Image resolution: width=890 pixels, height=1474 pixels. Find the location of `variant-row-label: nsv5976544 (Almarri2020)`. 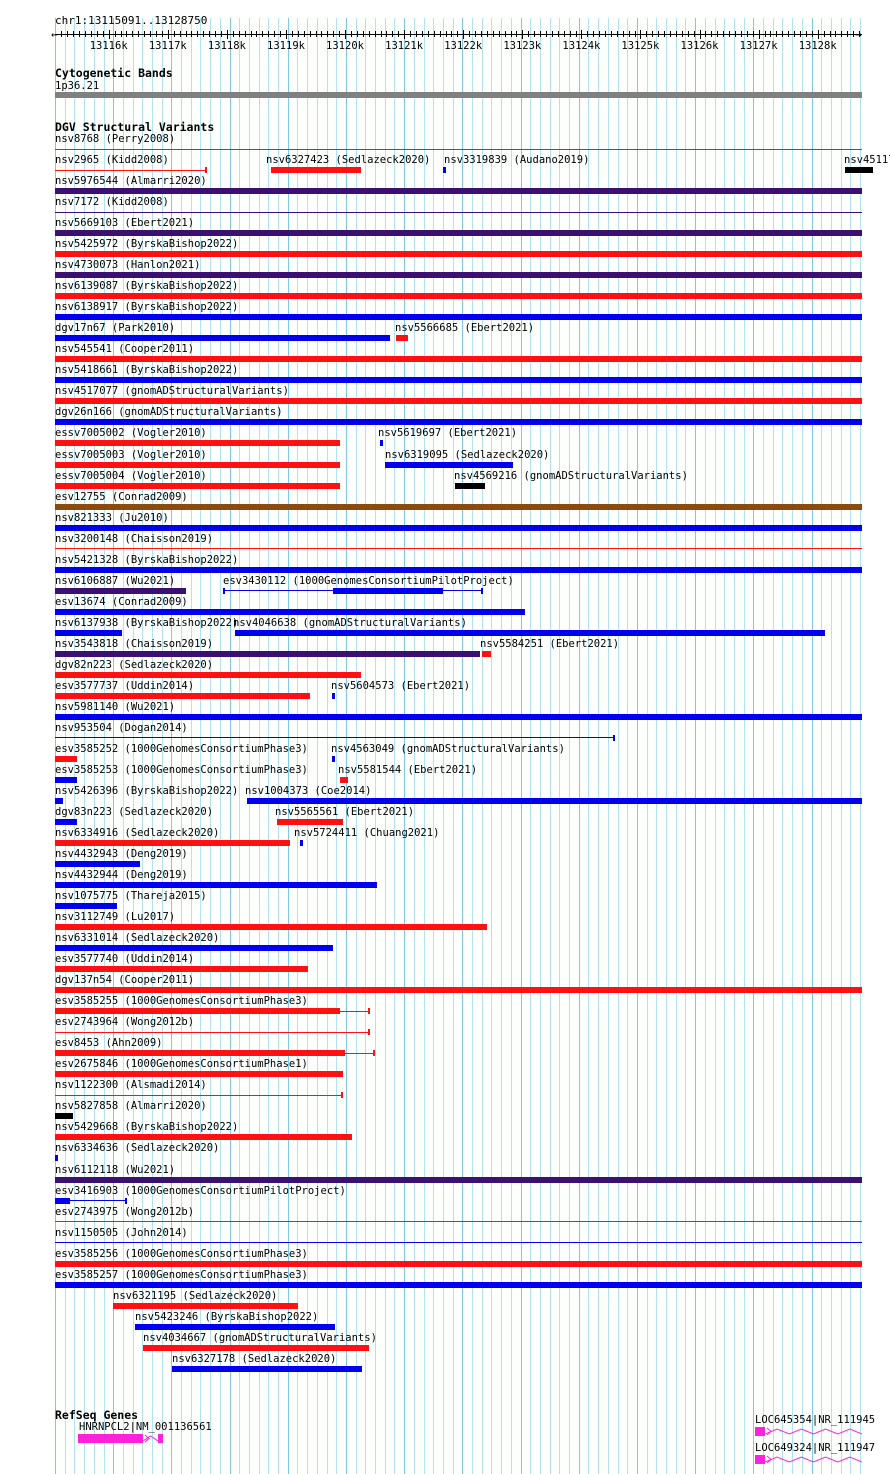

variant-row-label: nsv5976544 (Almarri2020) is located at coordinates (131, 181).